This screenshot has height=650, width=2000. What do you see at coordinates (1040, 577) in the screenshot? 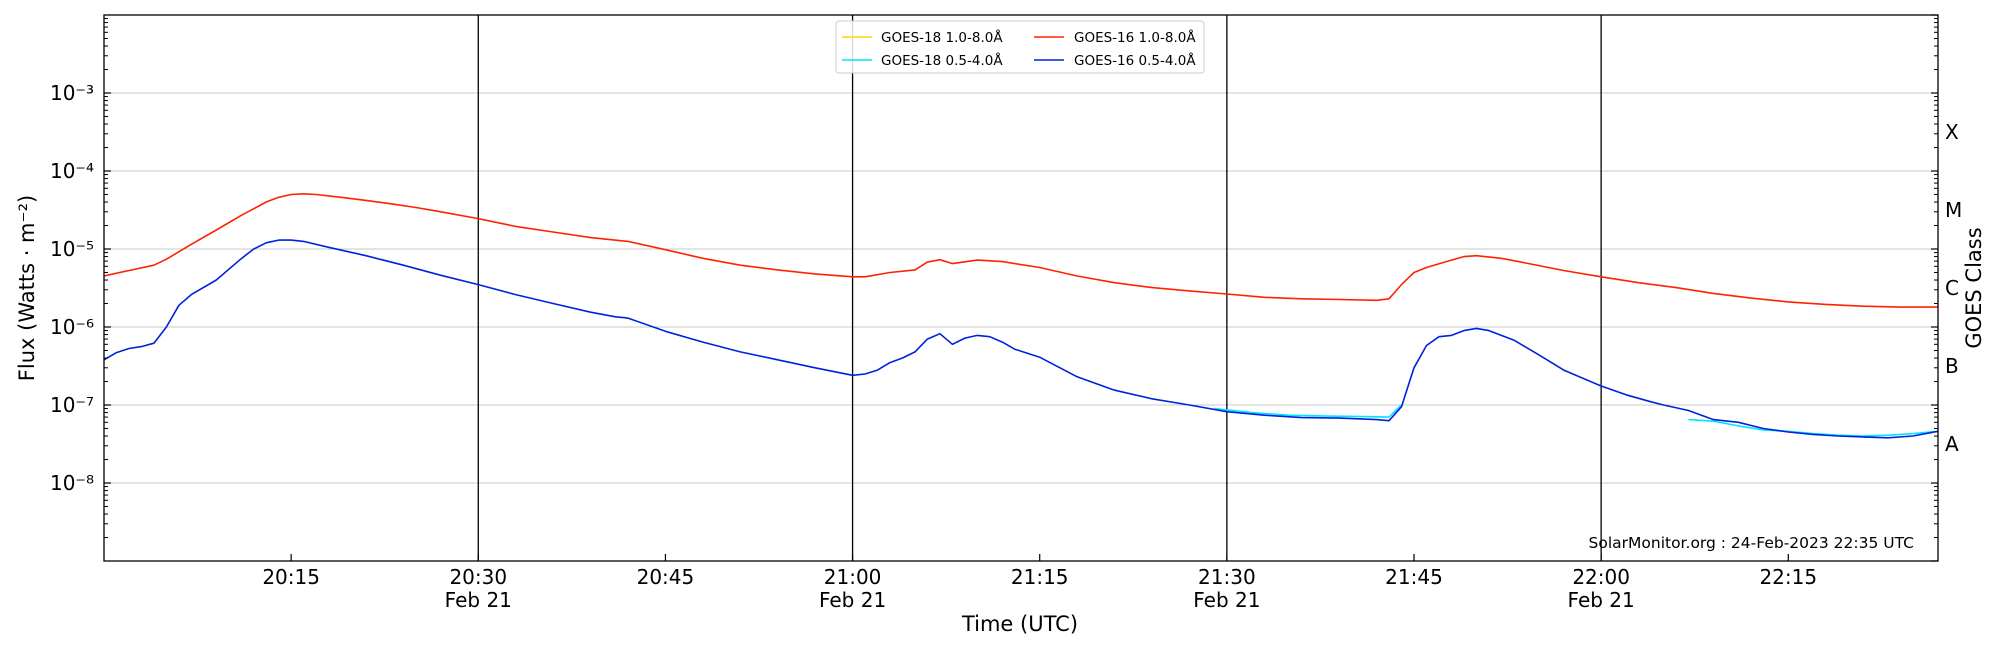
I see `x-tick-label-4: 21:15` at bounding box center [1040, 577].